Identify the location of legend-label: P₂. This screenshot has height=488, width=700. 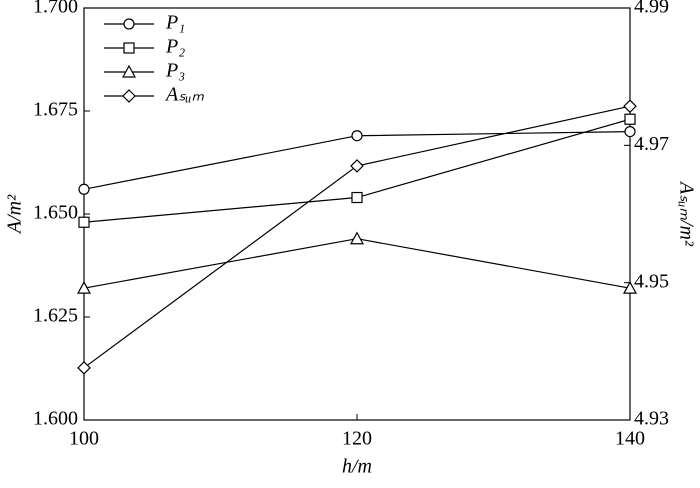
(175, 47).